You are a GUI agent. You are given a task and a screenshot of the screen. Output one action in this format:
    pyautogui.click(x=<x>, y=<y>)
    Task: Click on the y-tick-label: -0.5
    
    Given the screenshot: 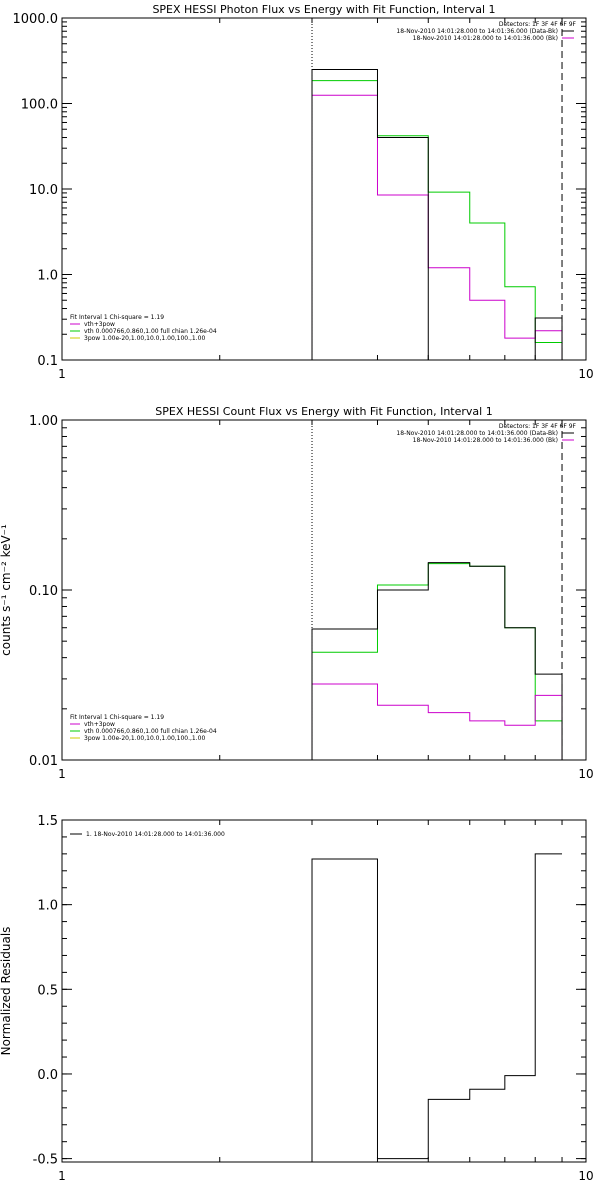 What is the action you would take?
    pyautogui.click(x=45, y=1160)
    